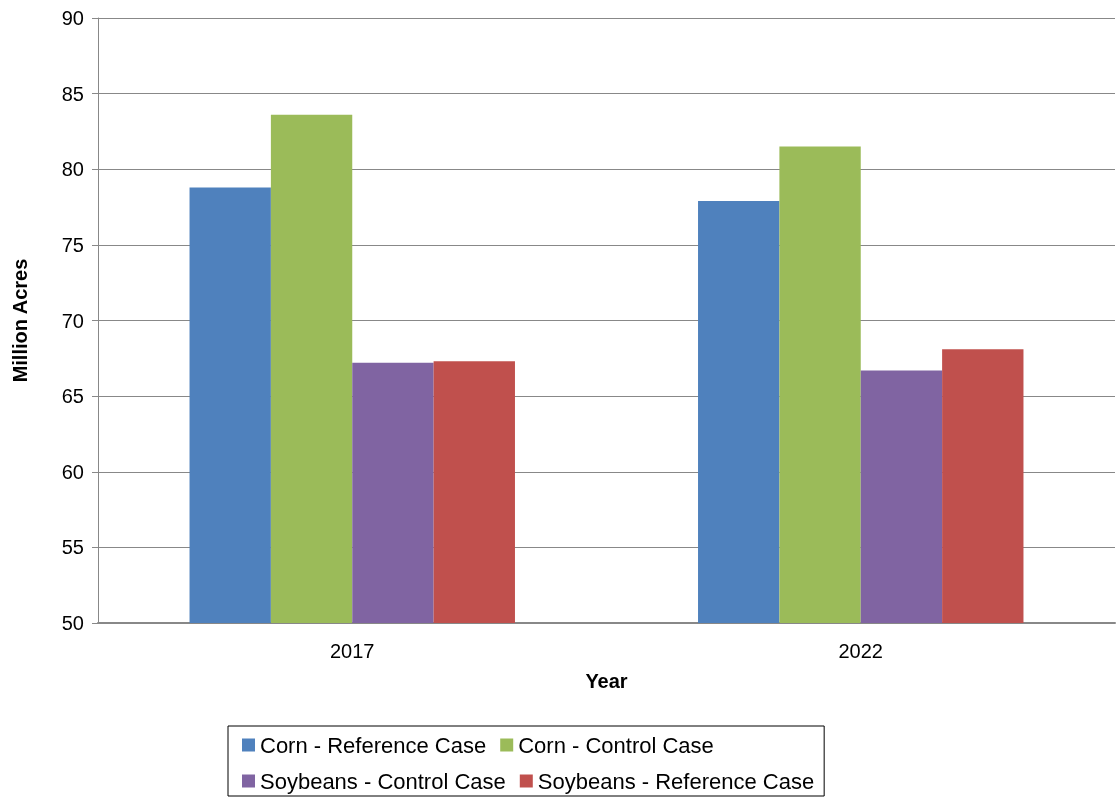  I want to click on legend-label: Soybeans - Reference Case, so click(676, 781).